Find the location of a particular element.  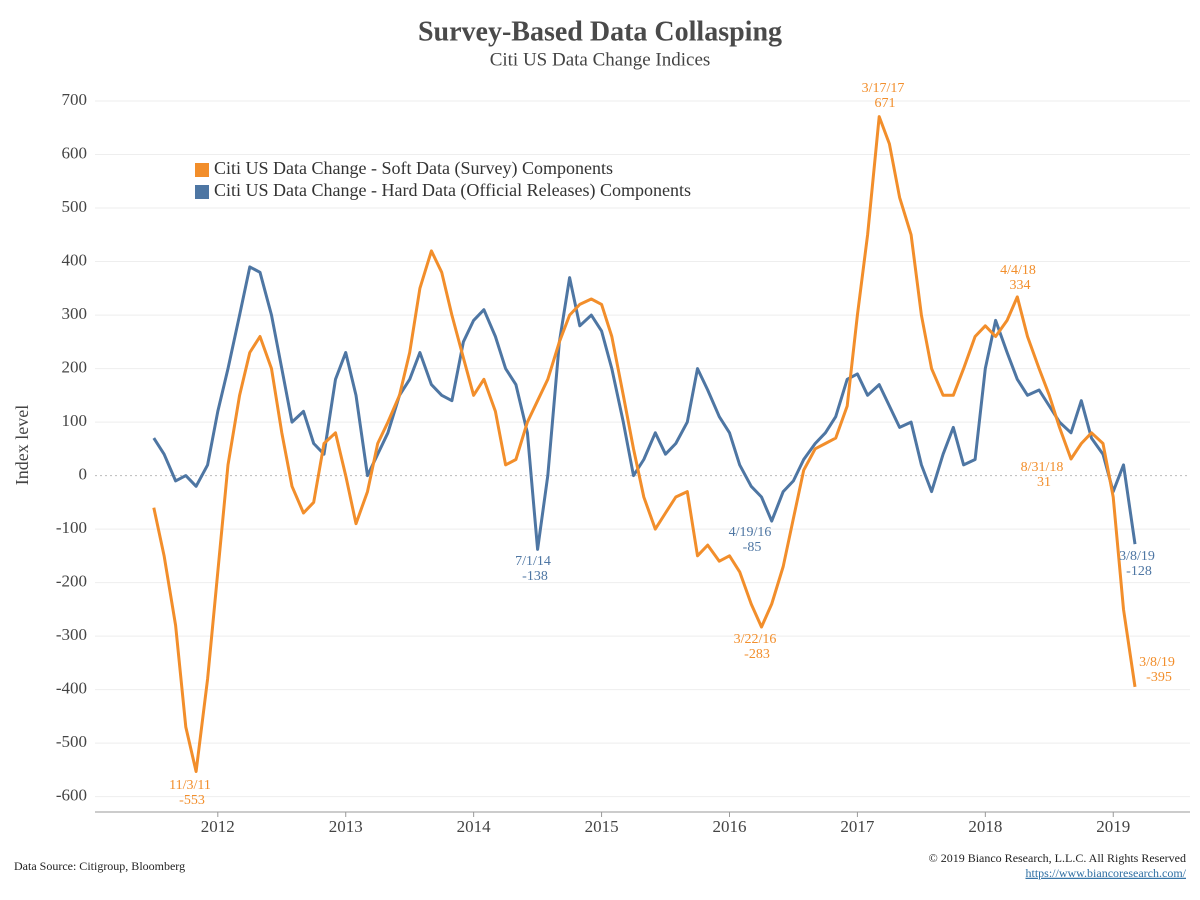

annotation-value: 334 is located at coordinates (1020, 285).